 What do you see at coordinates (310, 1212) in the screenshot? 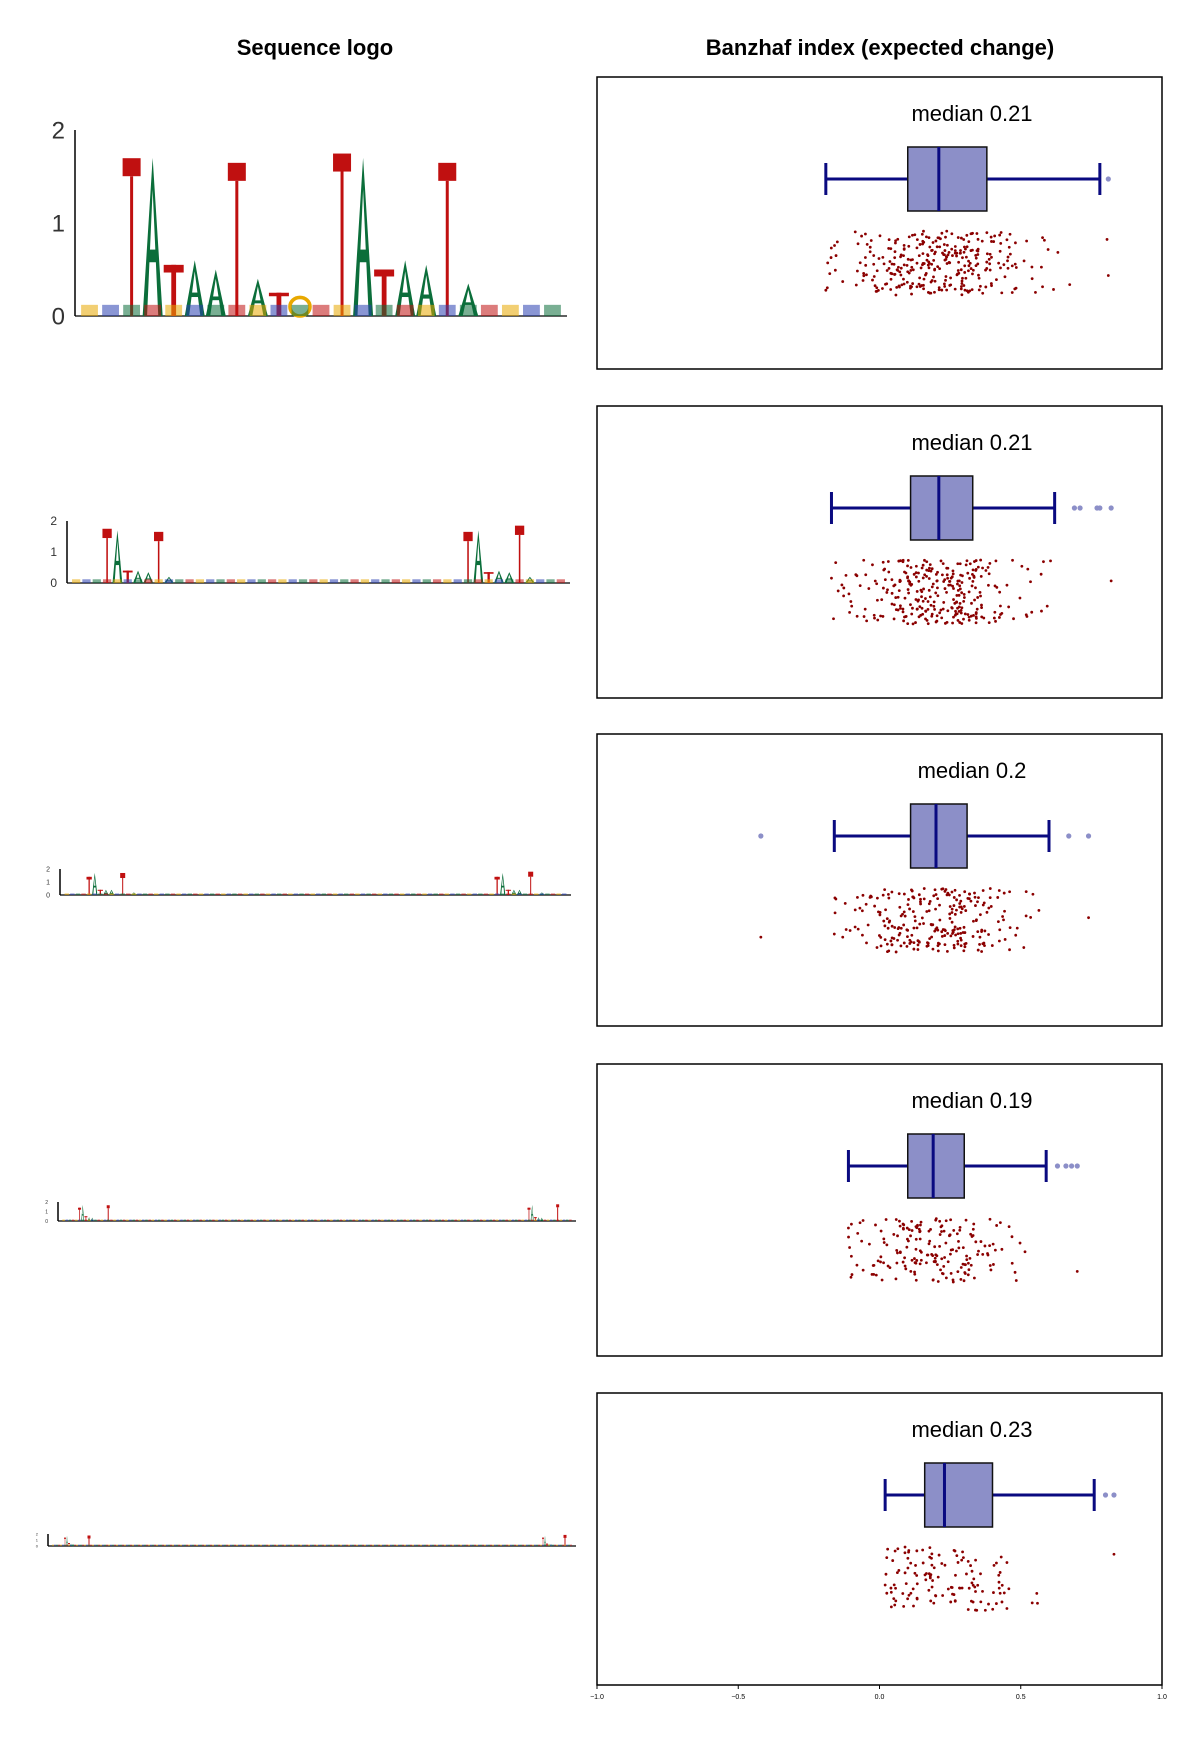
I see `sequence-logo: 012` at bounding box center [310, 1212].